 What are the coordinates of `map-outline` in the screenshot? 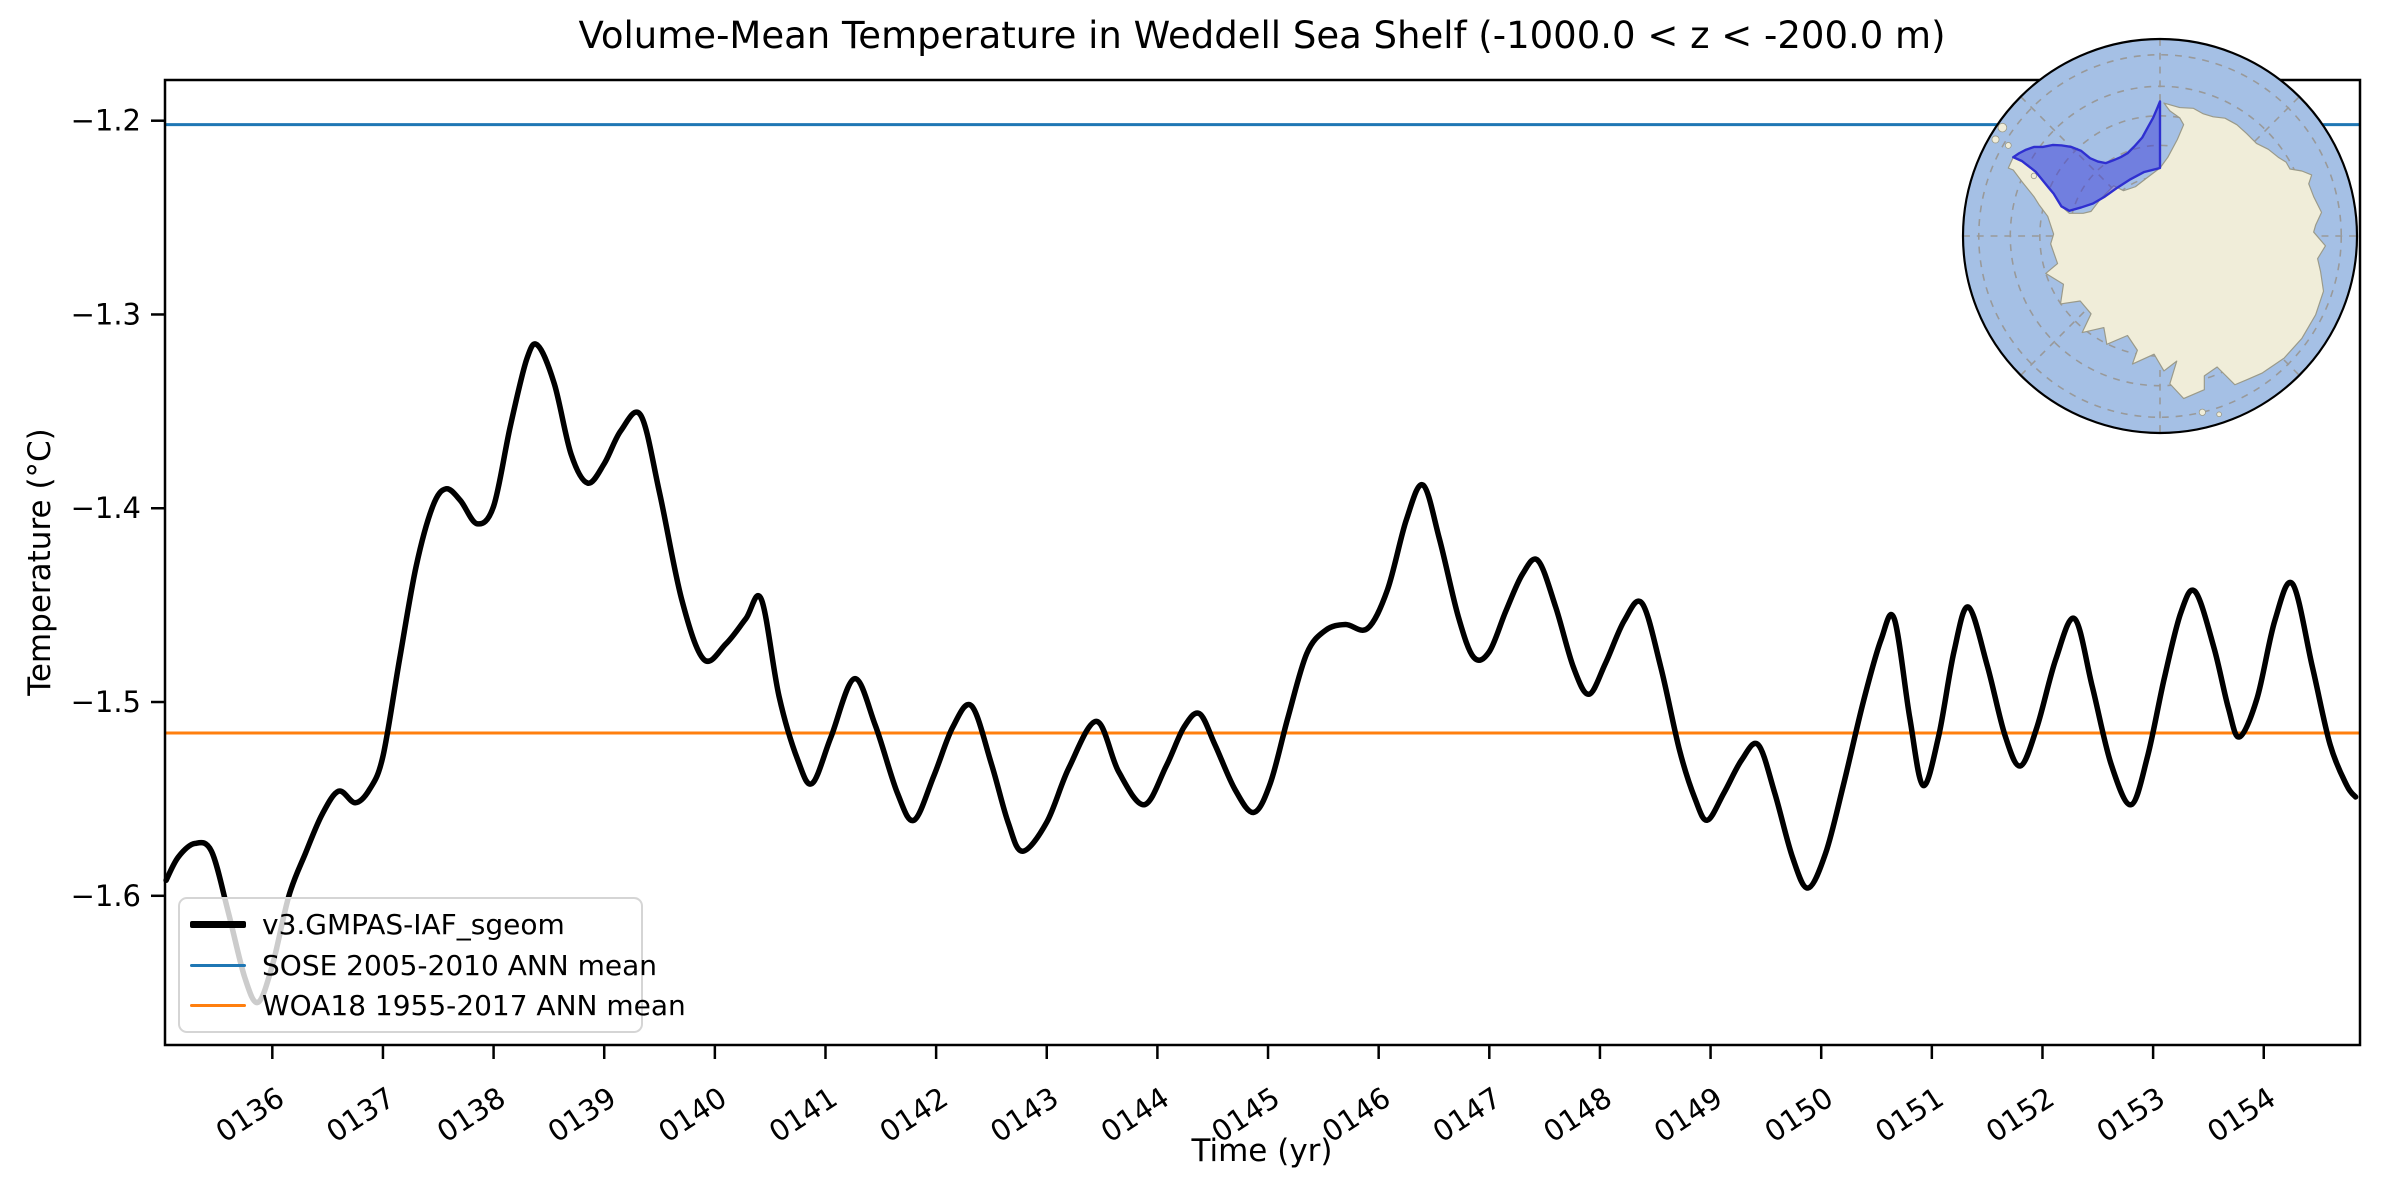 It's located at (2160, 236).